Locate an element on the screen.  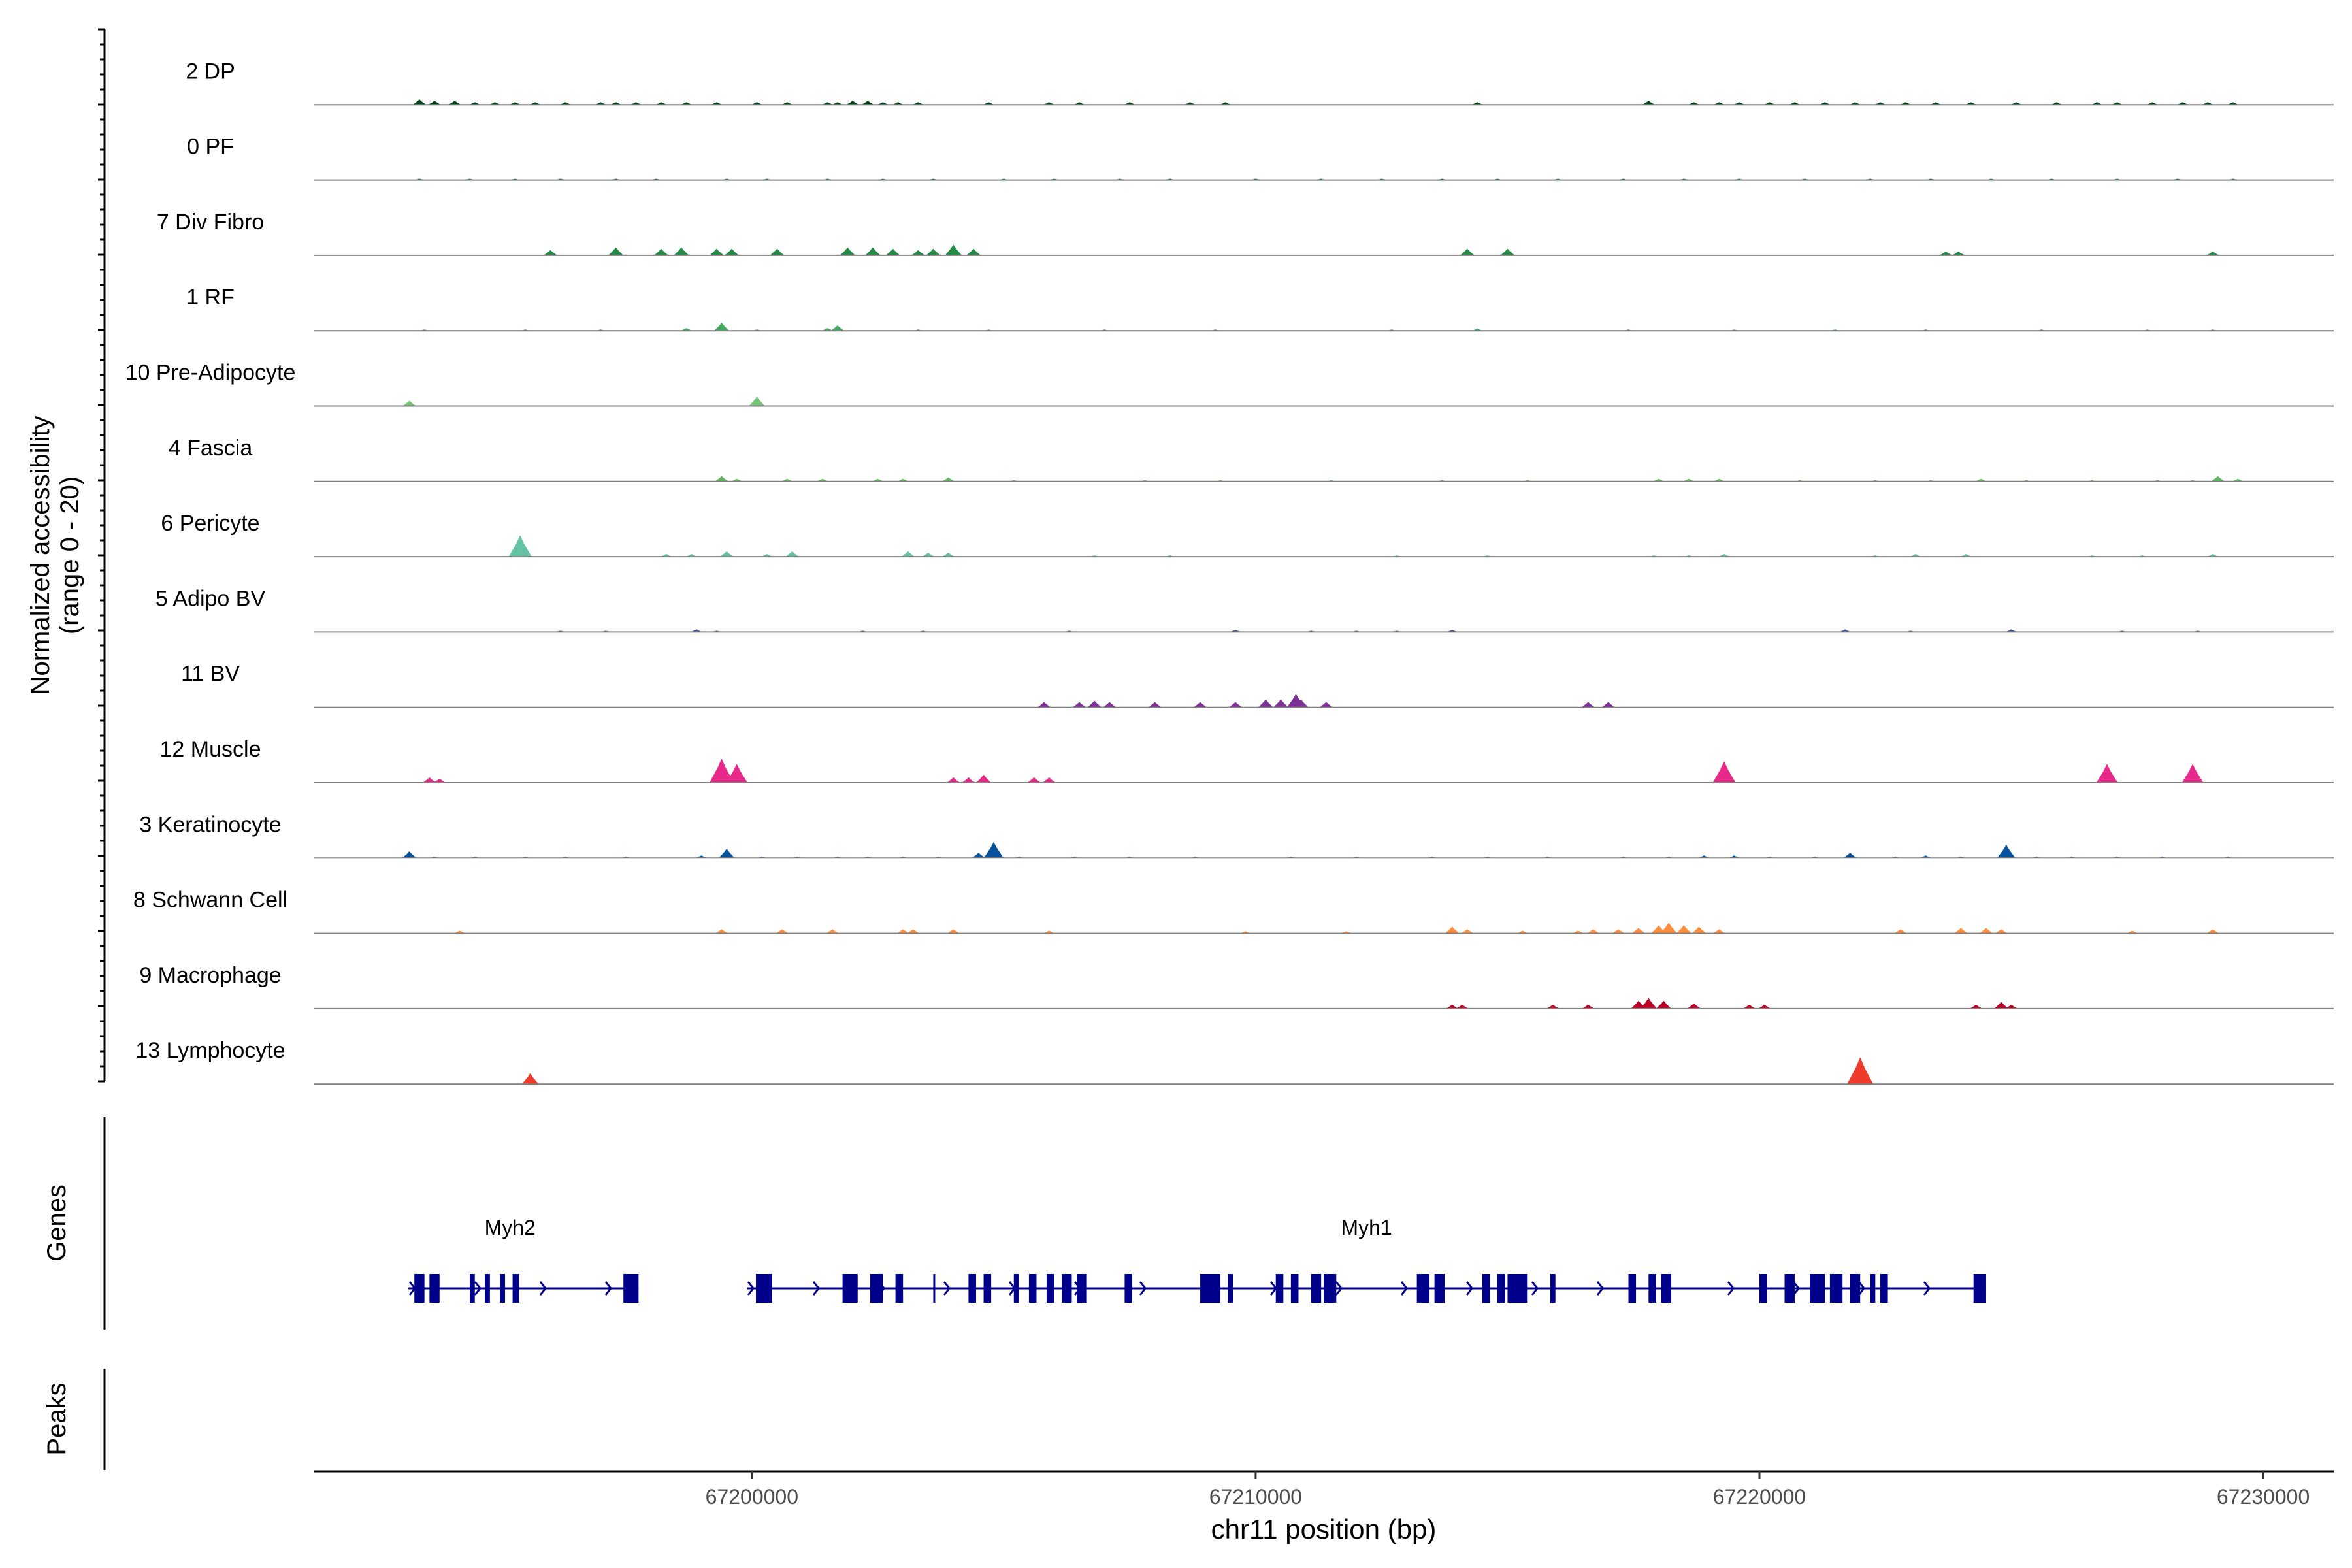
genes-panel-label: Genes is located at coordinates (56, 1223).